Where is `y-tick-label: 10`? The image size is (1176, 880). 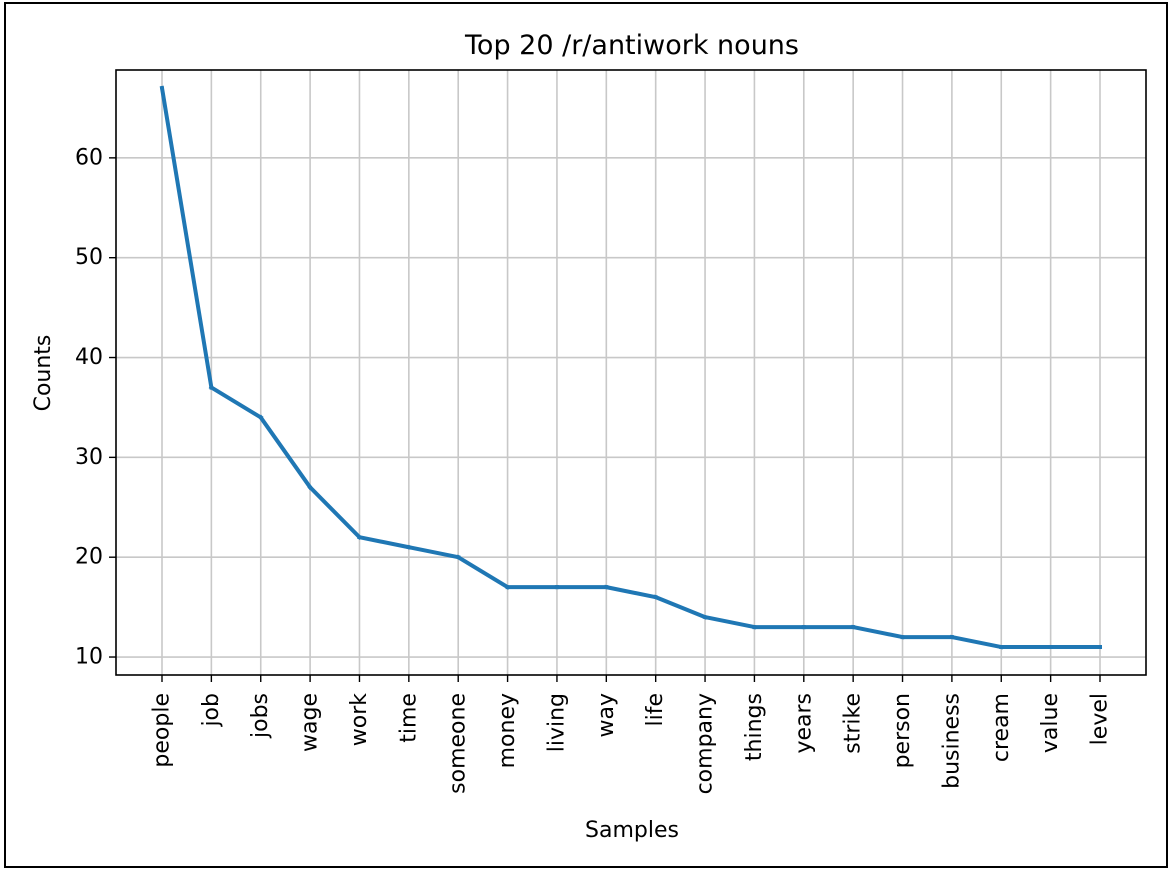 y-tick-label: 10 is located at coordinates (89, 657).